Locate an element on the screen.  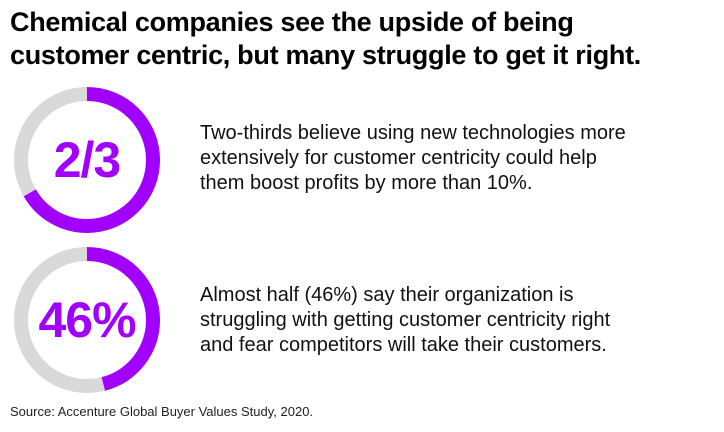
donut-label: 46% is located at coordinates (87, 320).